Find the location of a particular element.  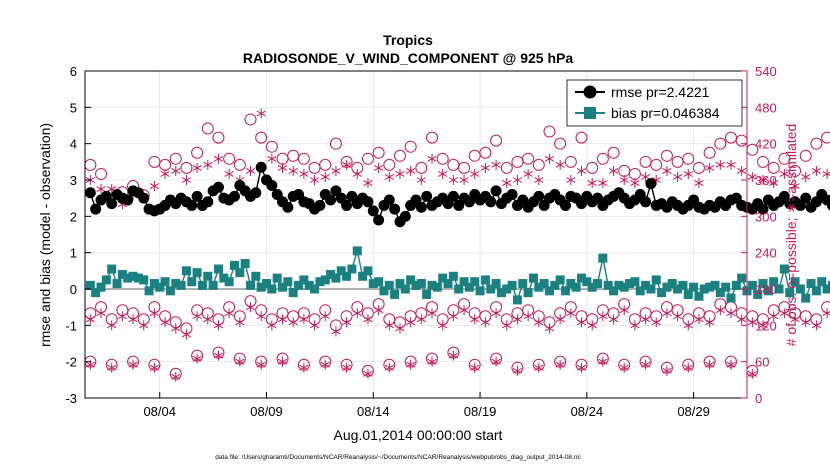

right-tick-label: 0 is located at coordinates (758, 398).